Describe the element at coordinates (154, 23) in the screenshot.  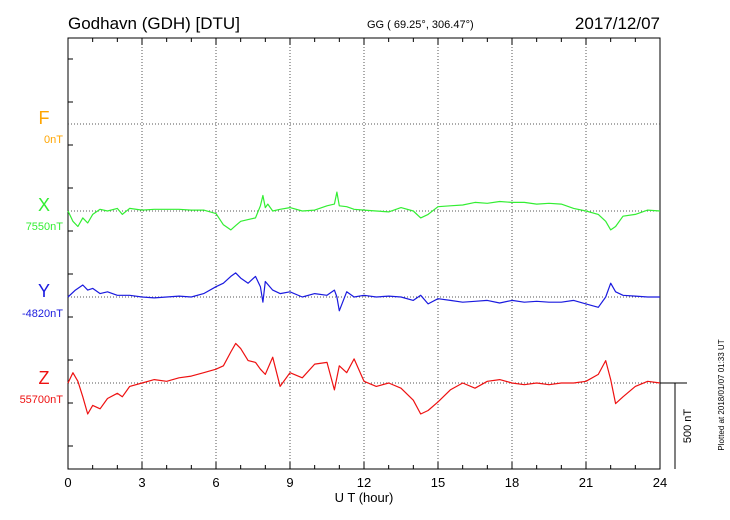
I see `station-title: Godhavn (GDH) [DTU]` at that location.